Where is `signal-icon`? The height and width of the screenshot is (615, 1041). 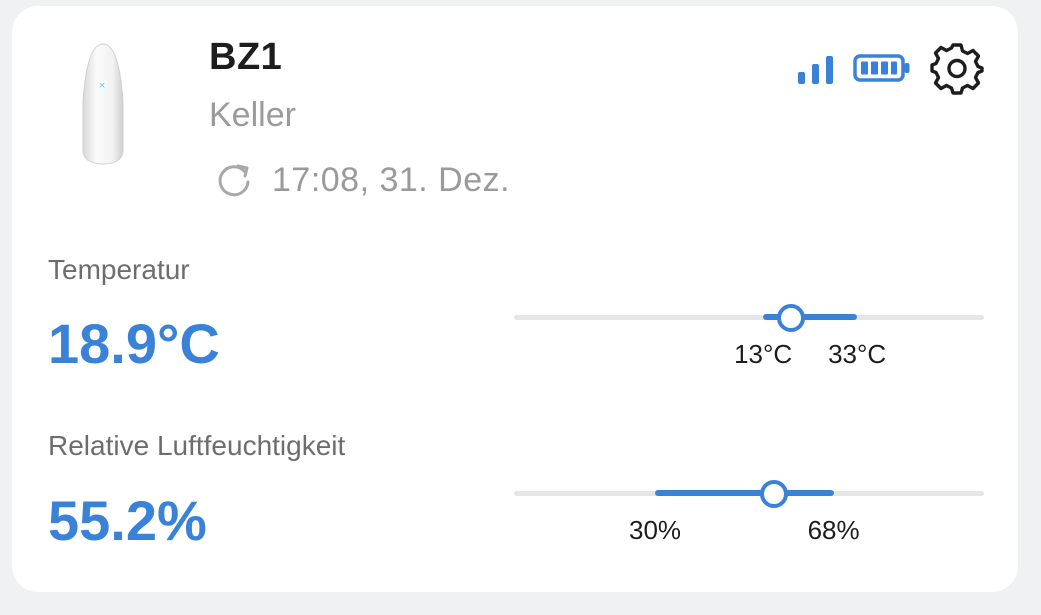 signal-icon is located at coordinates (815, 70).